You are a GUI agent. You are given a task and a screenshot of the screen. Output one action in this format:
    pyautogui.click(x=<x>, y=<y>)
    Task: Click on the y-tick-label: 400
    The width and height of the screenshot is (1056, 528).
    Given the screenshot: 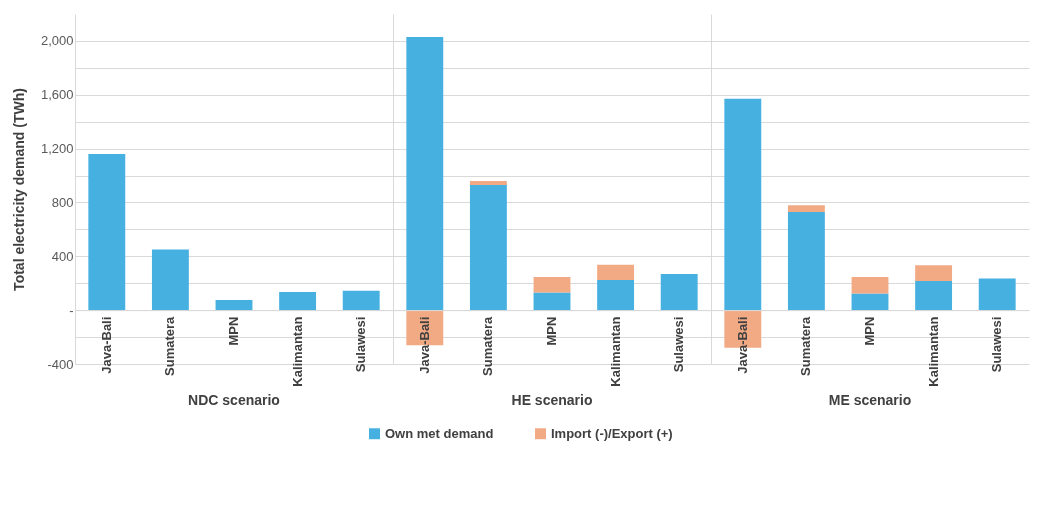 What is the action you would take?
    pyautogui.click(x=62, y=256)
    